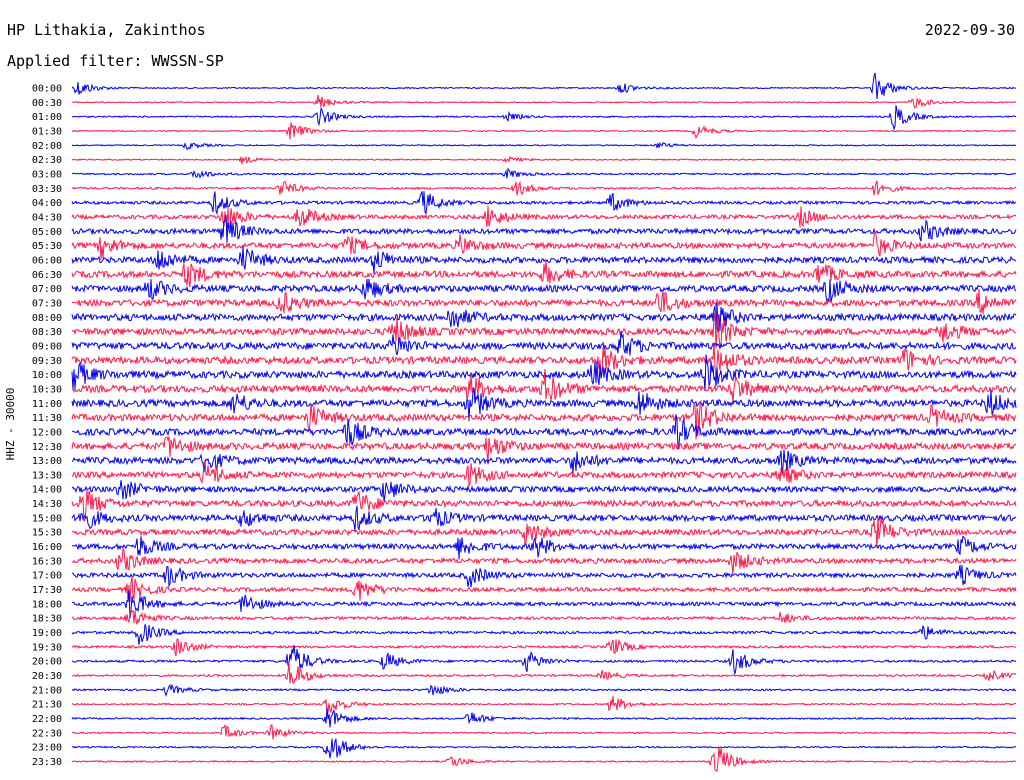  What do you see at coordinates (47, 160) in the screenshot?
I see `time-label: 02:30` at bounding box center [47, 160].